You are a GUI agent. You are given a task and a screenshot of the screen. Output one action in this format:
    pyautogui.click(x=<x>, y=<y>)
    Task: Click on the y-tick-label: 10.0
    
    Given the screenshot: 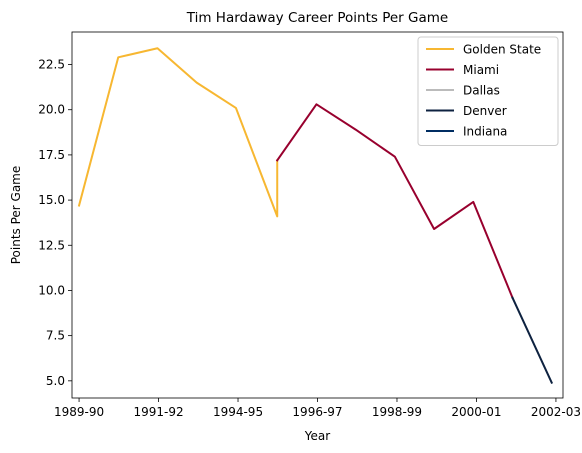 What is the action you would take?
    pyautogui.click(x=51, y=290)
    